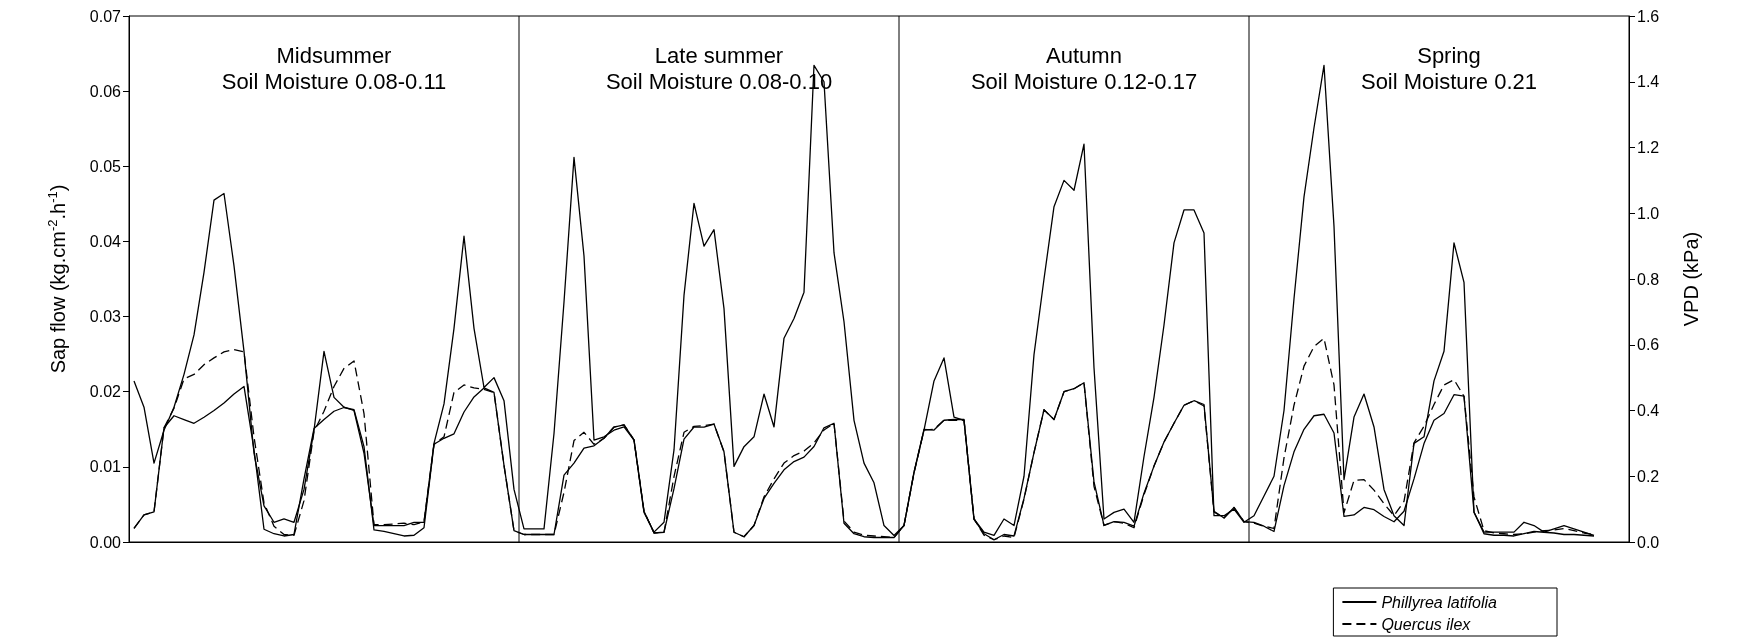  I want to click on y-tick-label: 0.05, so click(105, 166).